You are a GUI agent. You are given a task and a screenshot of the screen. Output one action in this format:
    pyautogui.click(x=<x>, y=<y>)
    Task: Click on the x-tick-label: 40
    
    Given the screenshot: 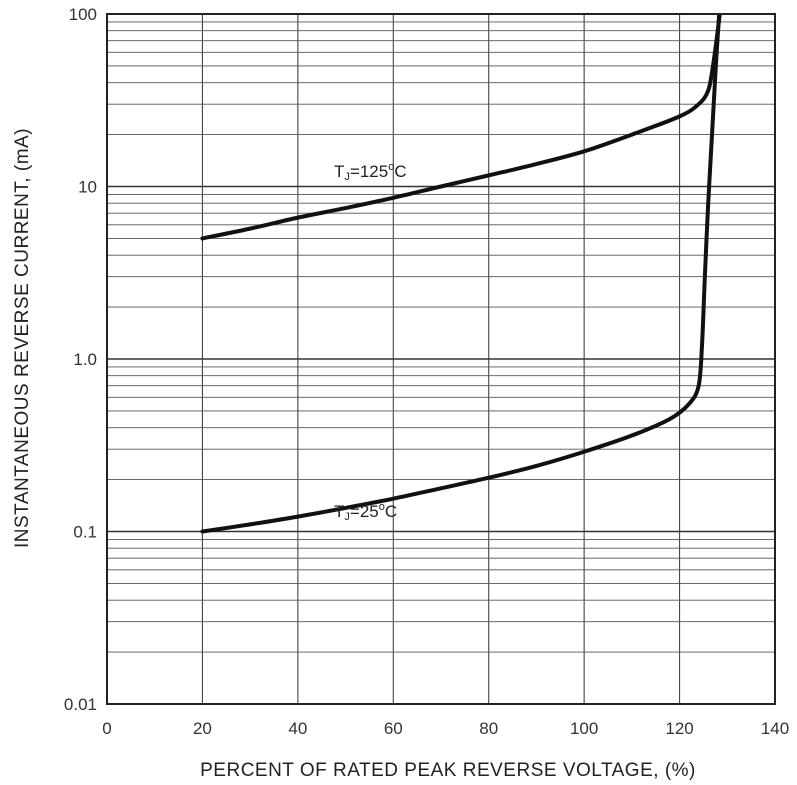 What is the action you would take?
    pyautogui.click(x=297, y=728)
    